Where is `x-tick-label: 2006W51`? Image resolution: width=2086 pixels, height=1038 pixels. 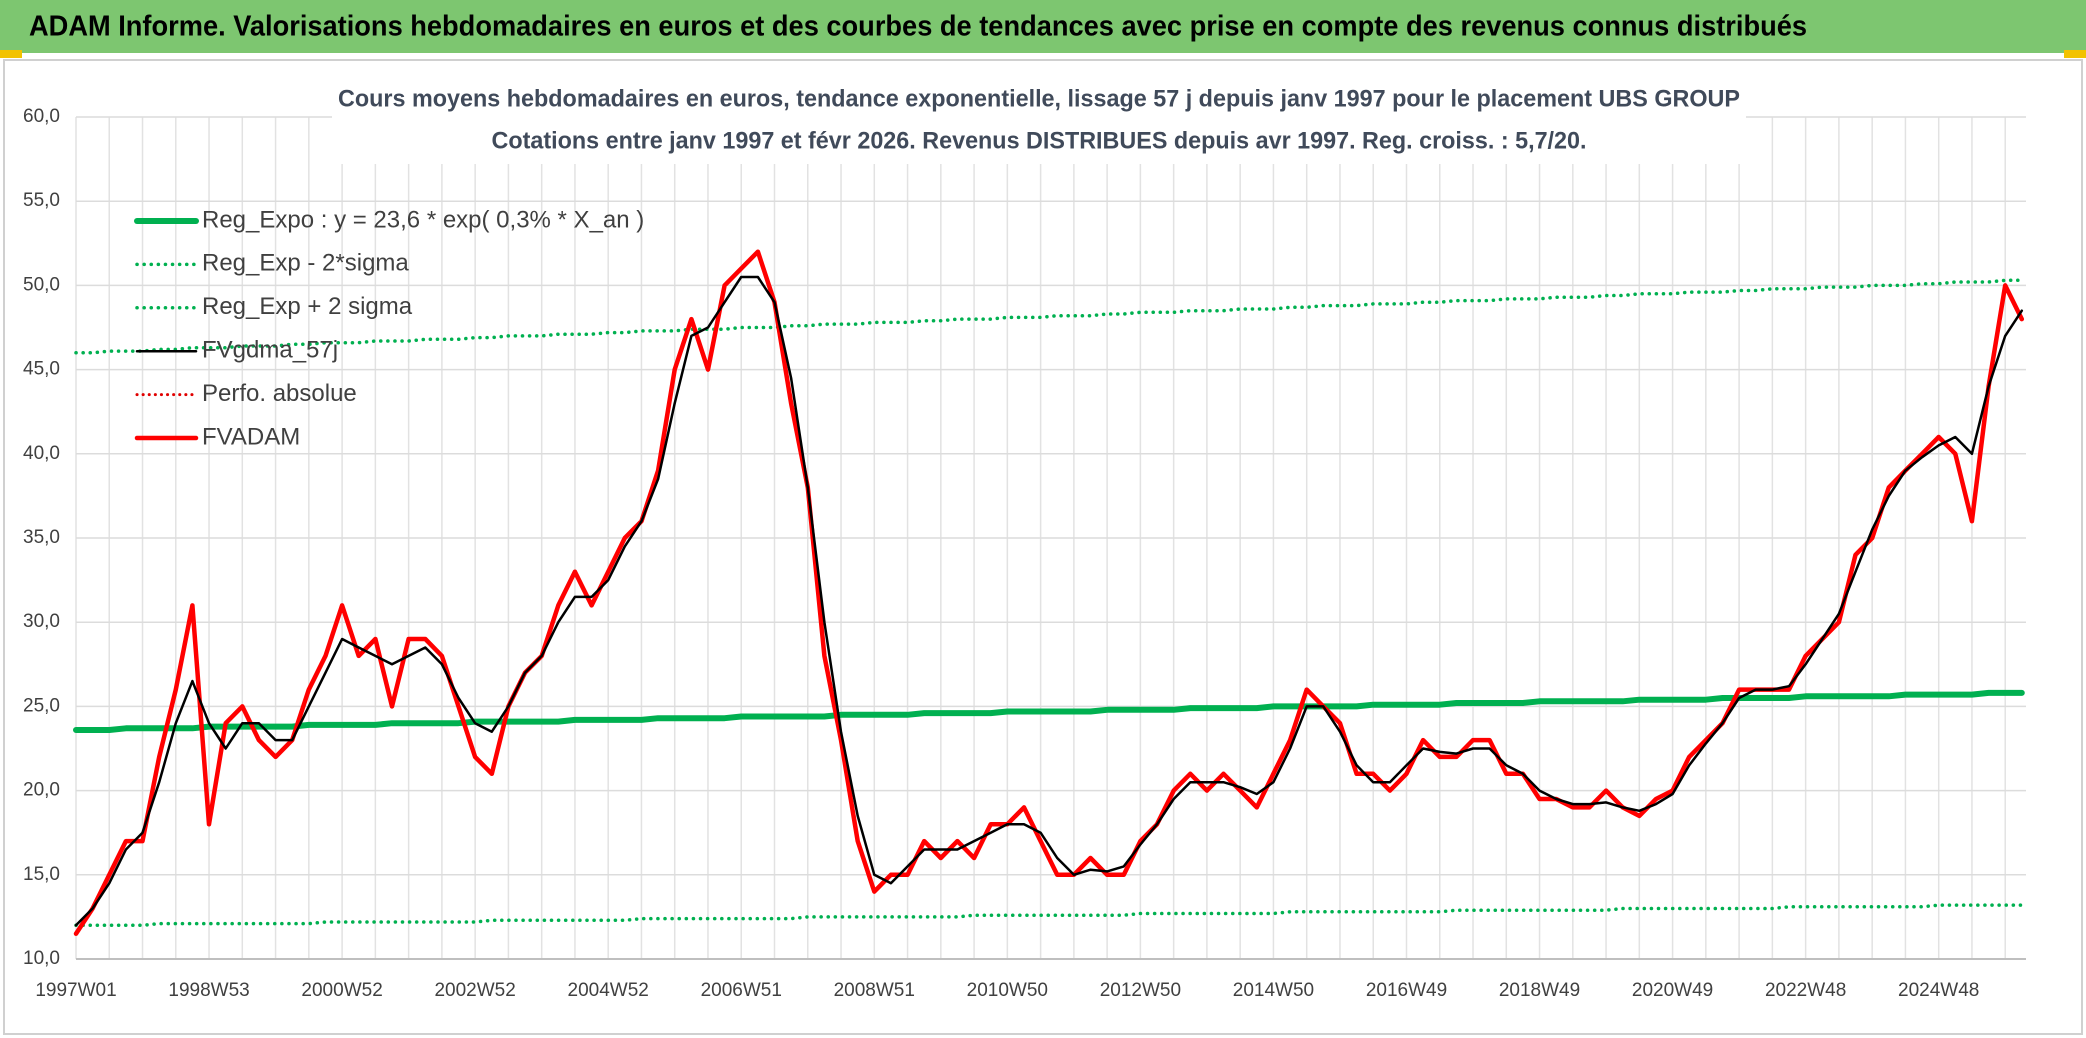
x-tick-label: 2006W51 is located at coordinates (741, 990).